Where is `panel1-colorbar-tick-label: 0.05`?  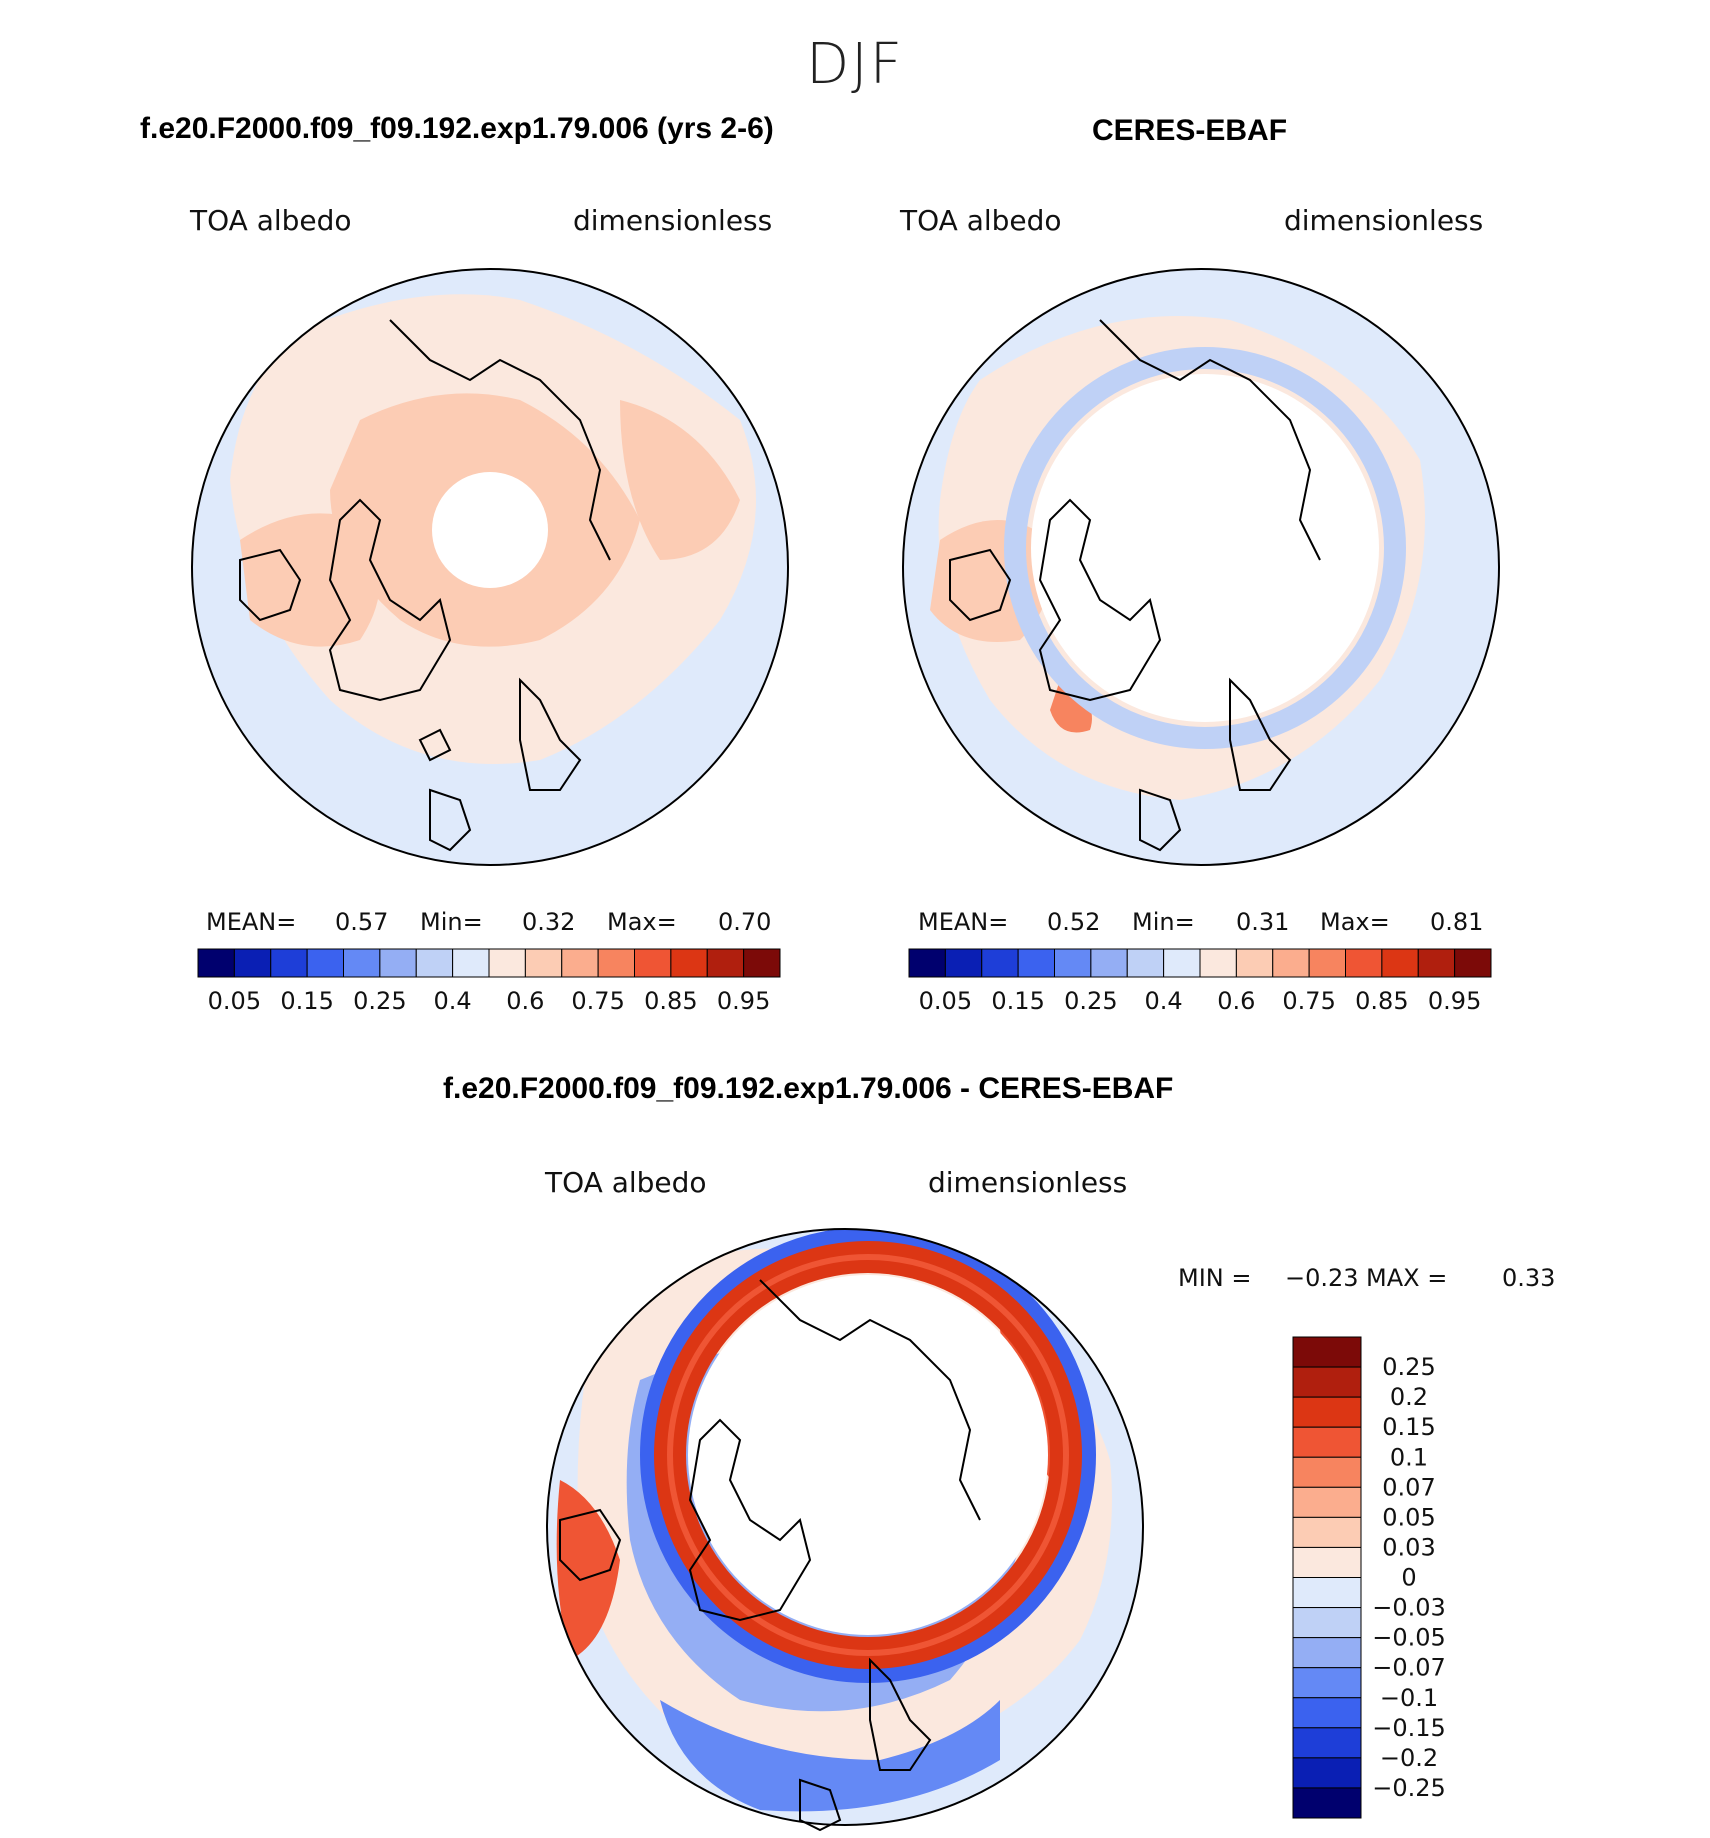 panel1-colorbar-tick-label: 0.05 is located at coordinates (234, 1001).